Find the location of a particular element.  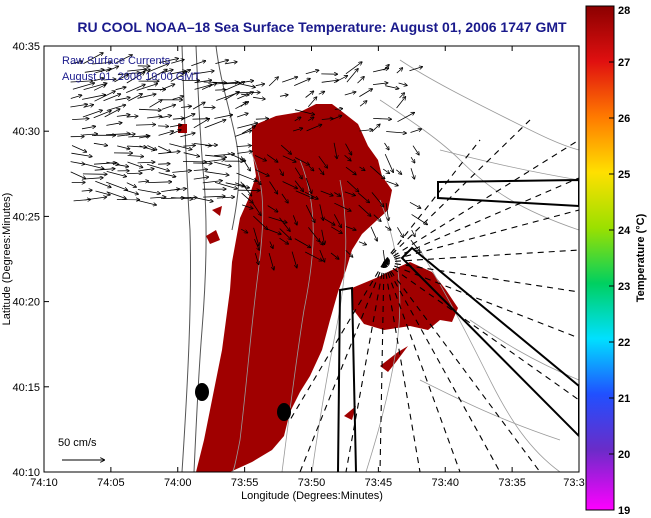

y-axis: 40:35 40:30 40:25 40:20 40:15 40:10 is located at coordinates (30, 260).